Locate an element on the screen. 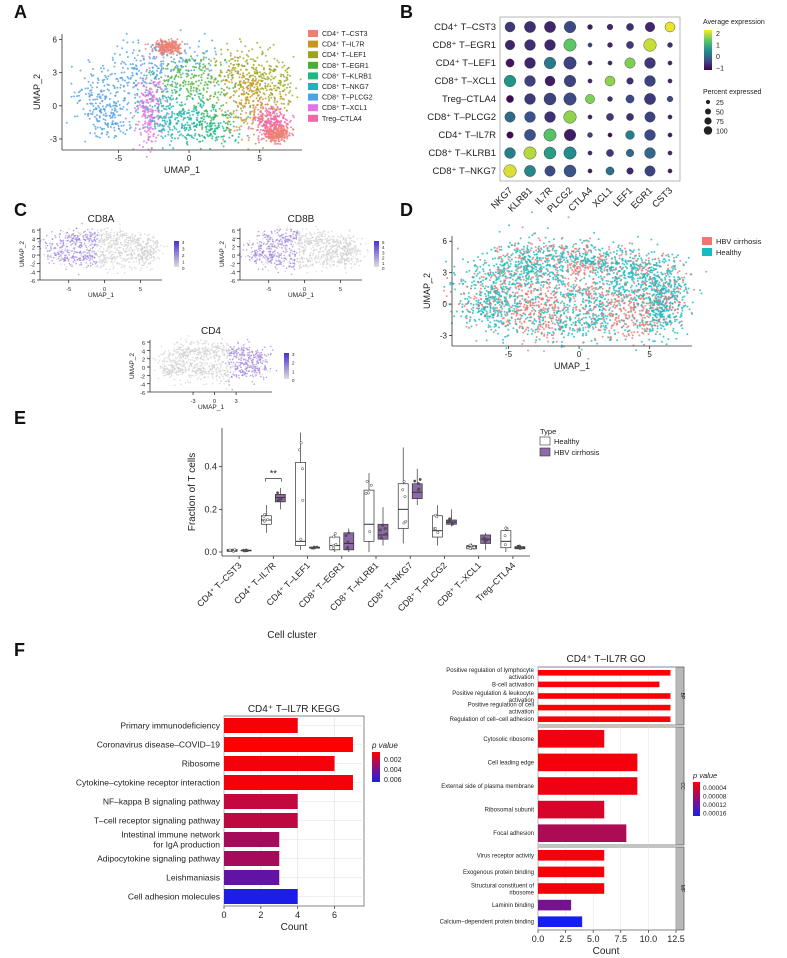 The width and height of the screenshot is (787, 958). x-tick-label: 5 is located at coordinates (340, 290).